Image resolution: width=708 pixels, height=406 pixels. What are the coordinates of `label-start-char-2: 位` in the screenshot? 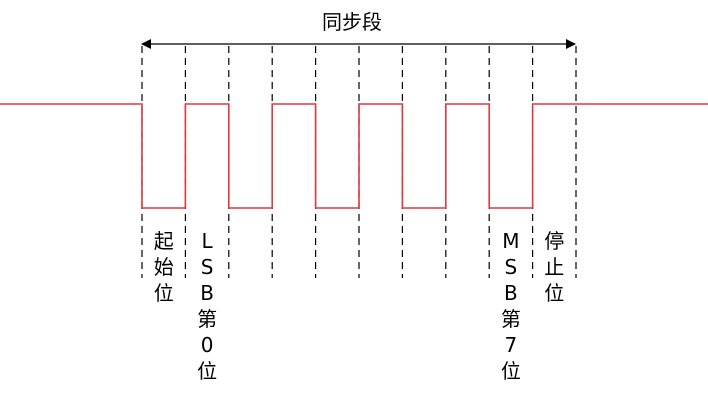 It's located at (164, 293).